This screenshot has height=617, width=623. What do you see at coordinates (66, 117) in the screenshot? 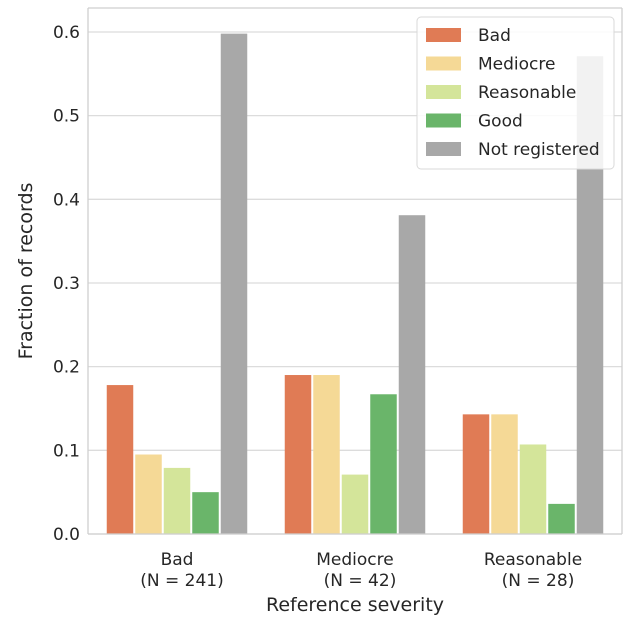
I see `y-tick-label: 0.5` at bounding box center [66, 117].